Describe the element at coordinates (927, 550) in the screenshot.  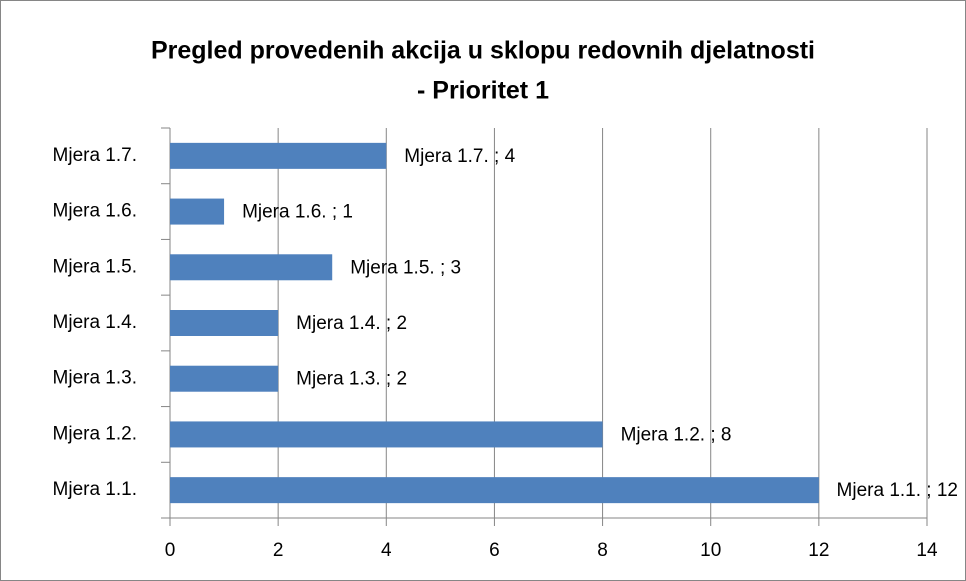
I see `x-tick-label: 14` at that location.